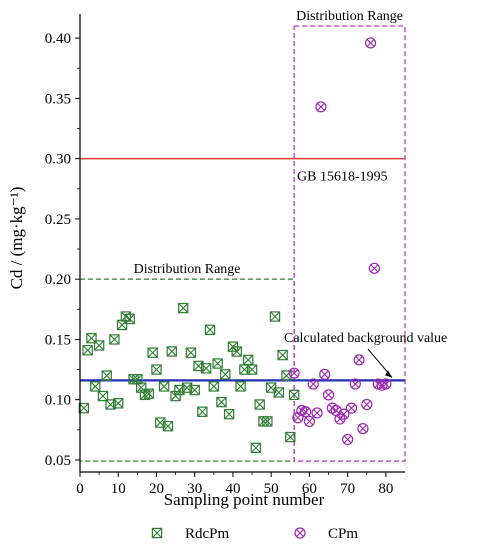 This screenshot has height=550, width=477. What do you see at coordinates (365, 338) in the screenshot?
I see `reference-label-1: Calculated background value` at bounding box center [365, 338].